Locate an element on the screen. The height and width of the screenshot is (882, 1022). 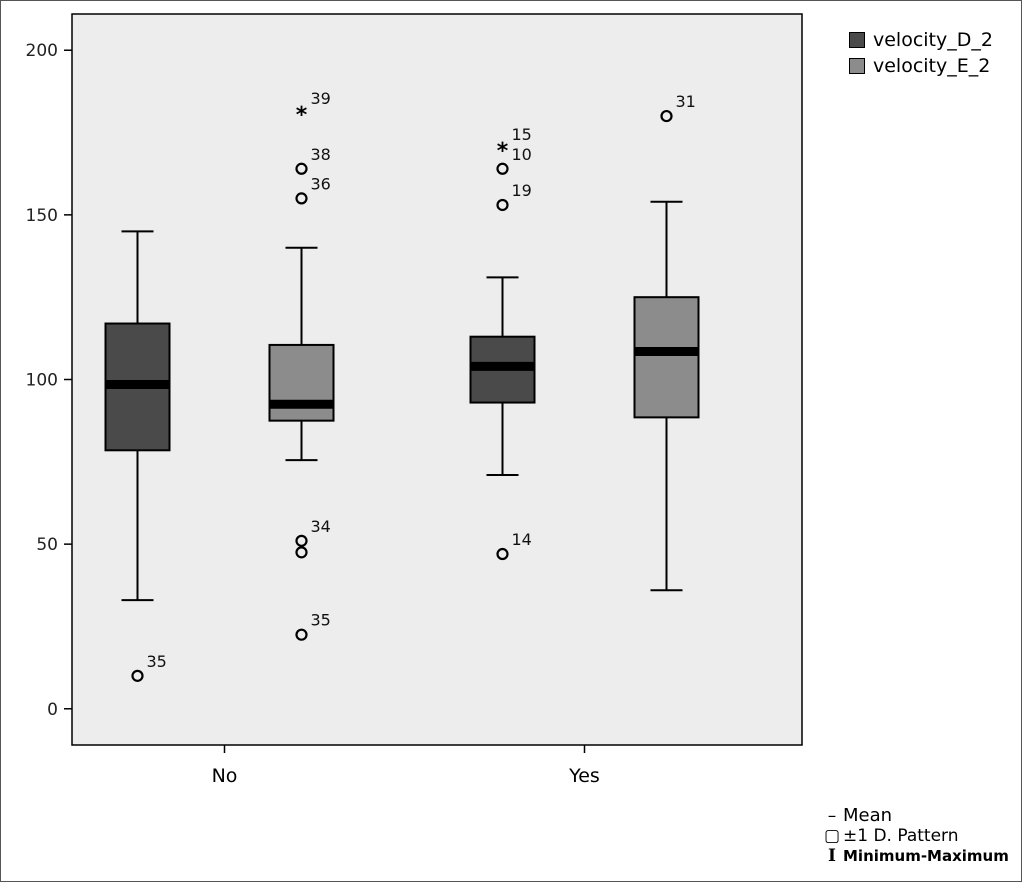
outlier-label: 34 is located at coordinates (321, 526).